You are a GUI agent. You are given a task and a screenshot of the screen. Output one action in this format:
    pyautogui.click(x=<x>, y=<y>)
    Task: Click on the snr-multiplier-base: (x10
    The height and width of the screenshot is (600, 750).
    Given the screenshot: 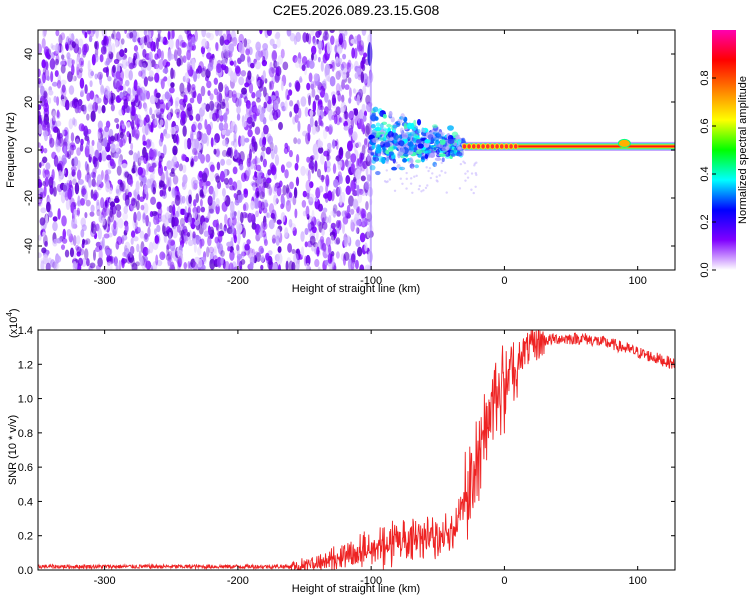 What is the action you would take?
    pyautogui.click(x=14, y=327)
    